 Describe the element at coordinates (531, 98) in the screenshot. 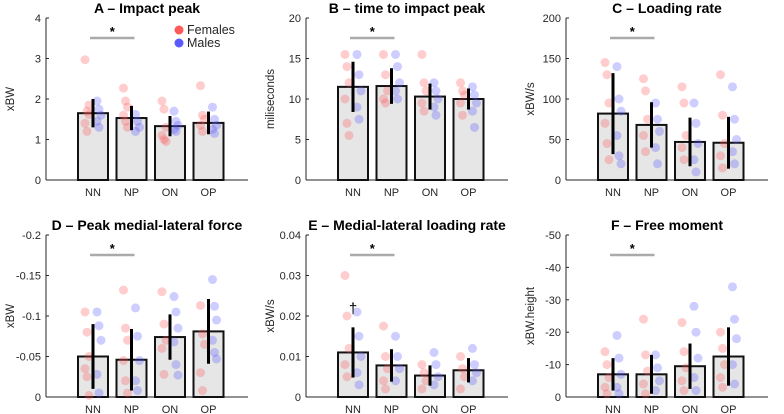

I see `y-axis-label: xBW/s` at that location.